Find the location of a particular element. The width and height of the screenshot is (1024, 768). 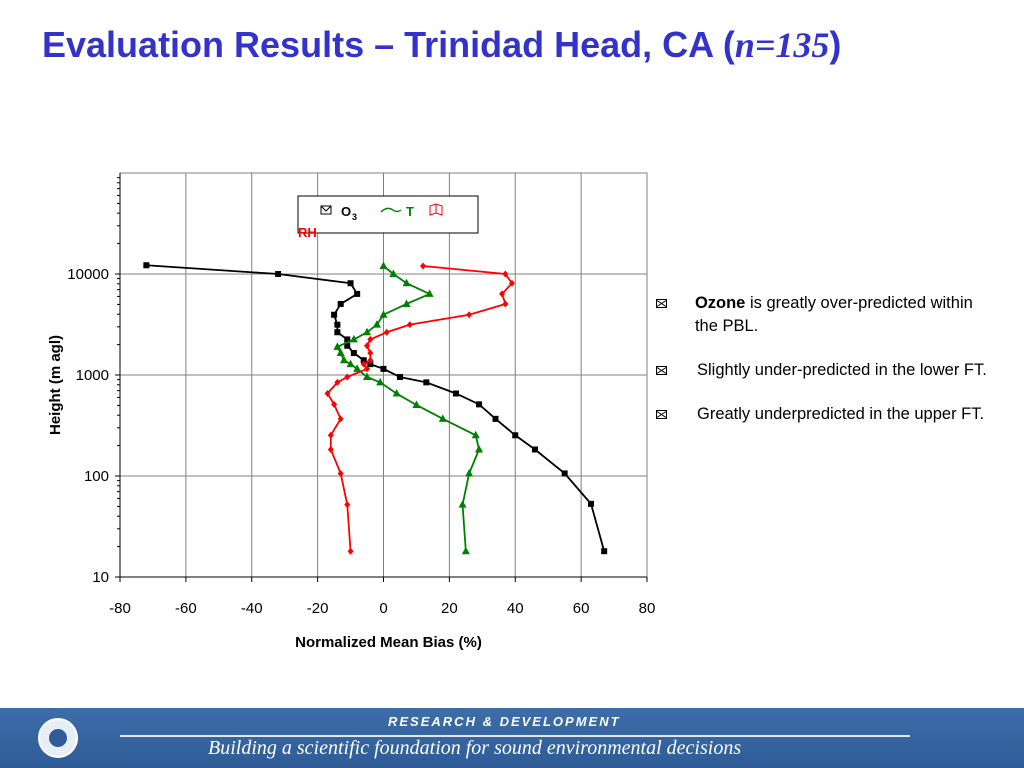

legend-t-icon is located at coordinates (391, 210).